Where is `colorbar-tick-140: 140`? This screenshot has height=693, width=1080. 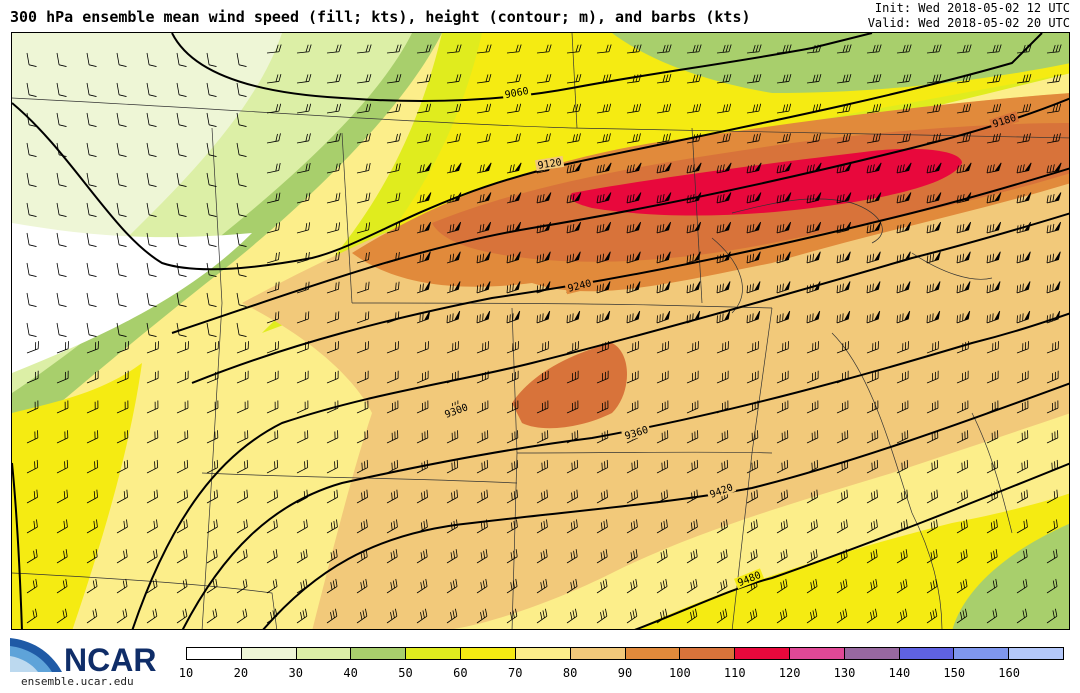
colorbar-tick-140: 140 is located at coordinates (899, 673).